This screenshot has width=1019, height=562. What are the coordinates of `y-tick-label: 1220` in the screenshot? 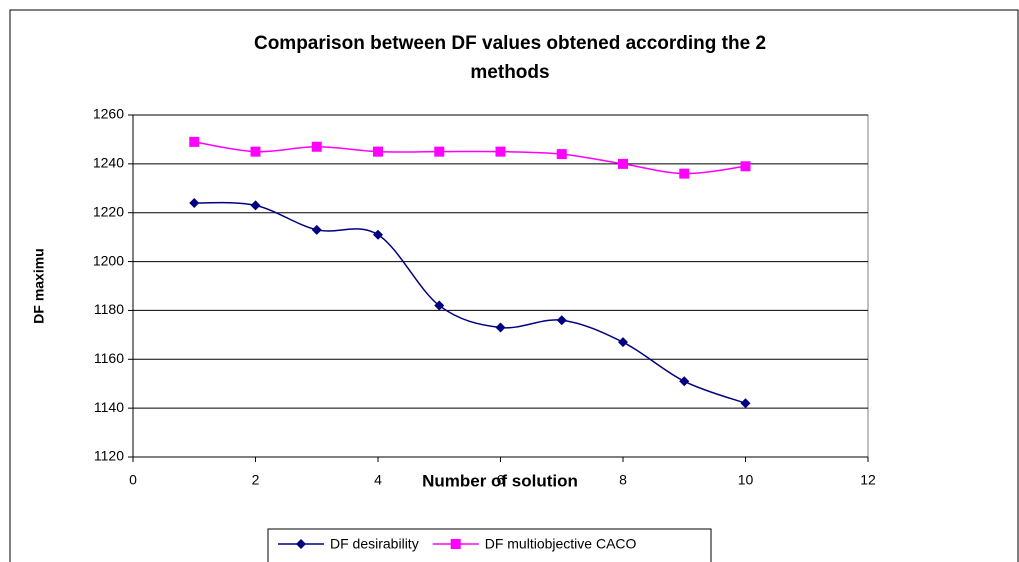 It's located at (108, 211).